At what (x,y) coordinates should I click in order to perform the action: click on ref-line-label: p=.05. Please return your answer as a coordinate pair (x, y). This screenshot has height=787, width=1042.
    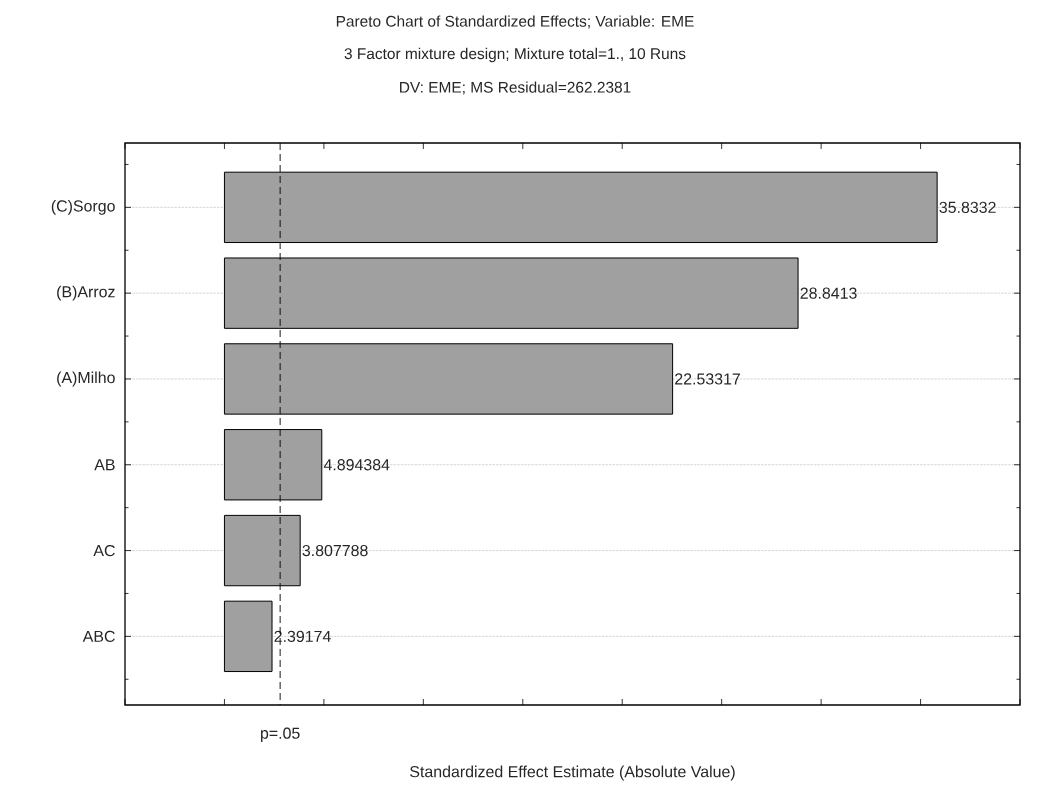
    Looking at the image, I should click on (280, 734).